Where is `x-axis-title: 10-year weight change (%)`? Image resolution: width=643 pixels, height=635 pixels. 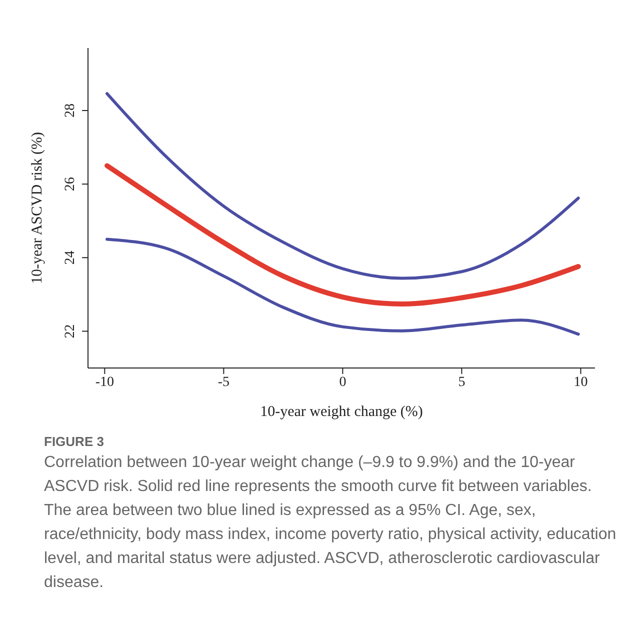 x-axis-title: 10-year weight change (%) is located at coordinates (341, 412).